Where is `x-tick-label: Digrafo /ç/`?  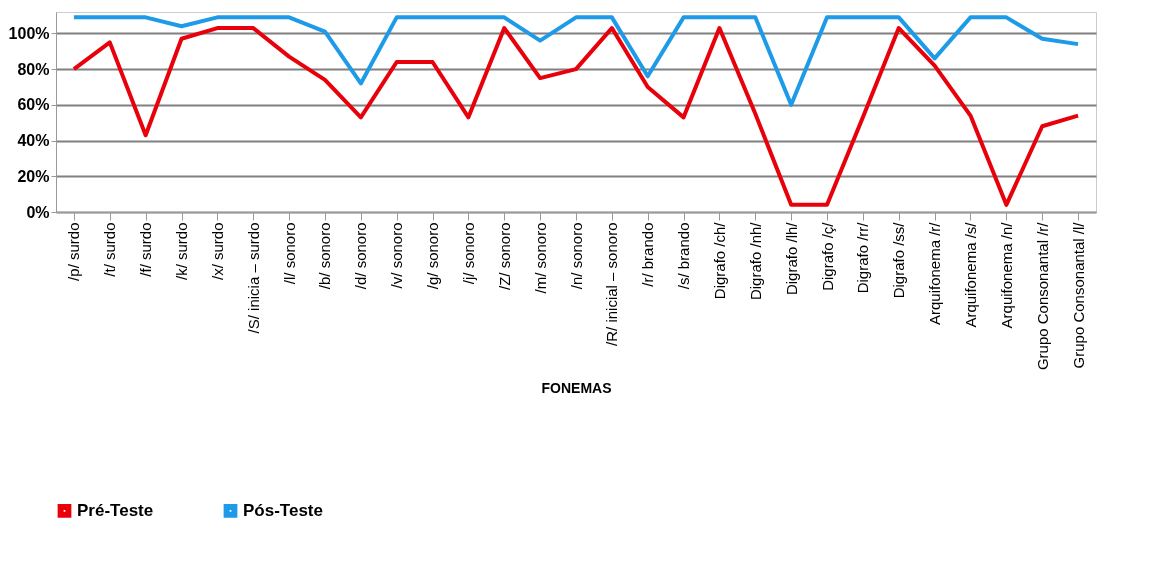 x-tick-label: Digrafo /ç/ is located at coordinates (827, 256).